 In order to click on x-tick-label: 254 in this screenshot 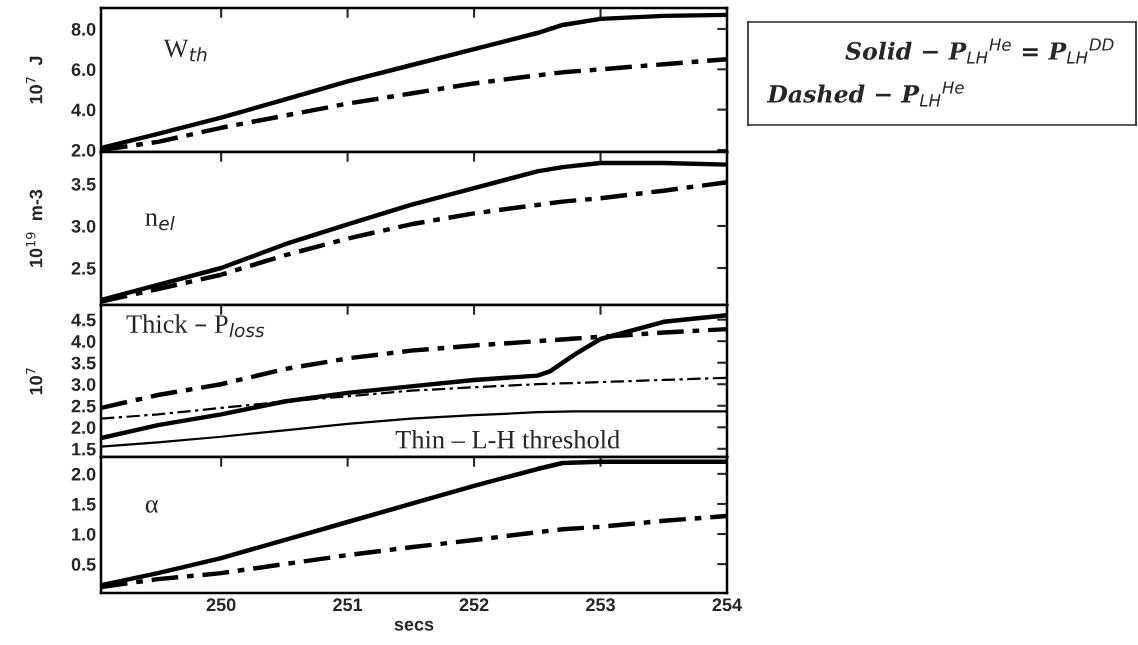, I will do `click(727, 605)`.